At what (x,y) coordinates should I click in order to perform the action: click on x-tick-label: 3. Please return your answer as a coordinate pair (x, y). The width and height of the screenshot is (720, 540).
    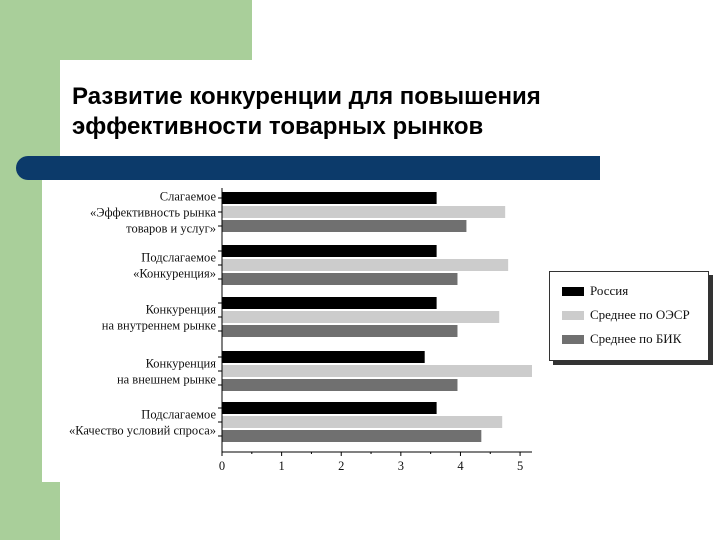
    Looking at the image, I should click on (401, 466).